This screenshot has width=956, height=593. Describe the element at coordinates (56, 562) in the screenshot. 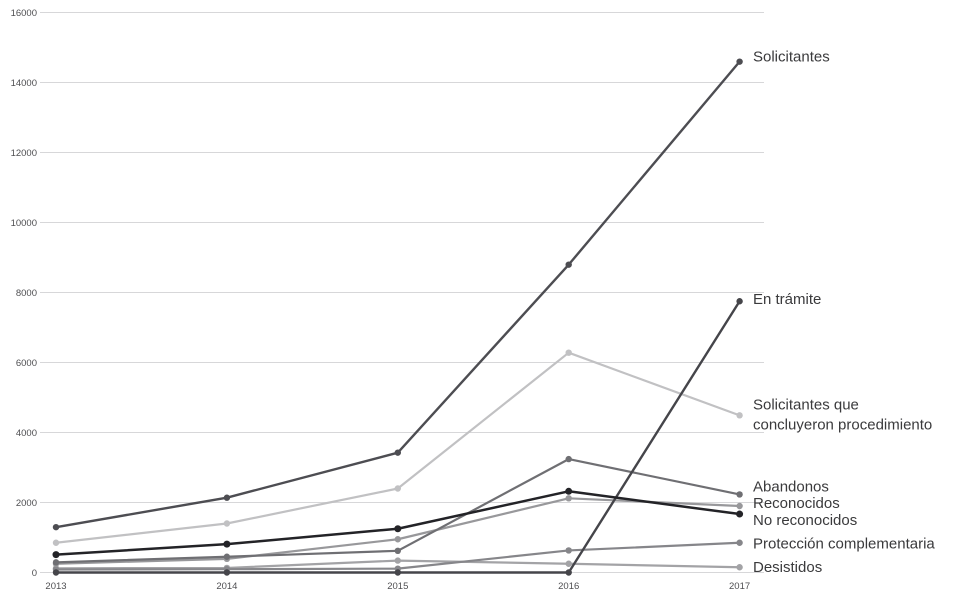

I see `data-point-abandonos-2013` at that location.